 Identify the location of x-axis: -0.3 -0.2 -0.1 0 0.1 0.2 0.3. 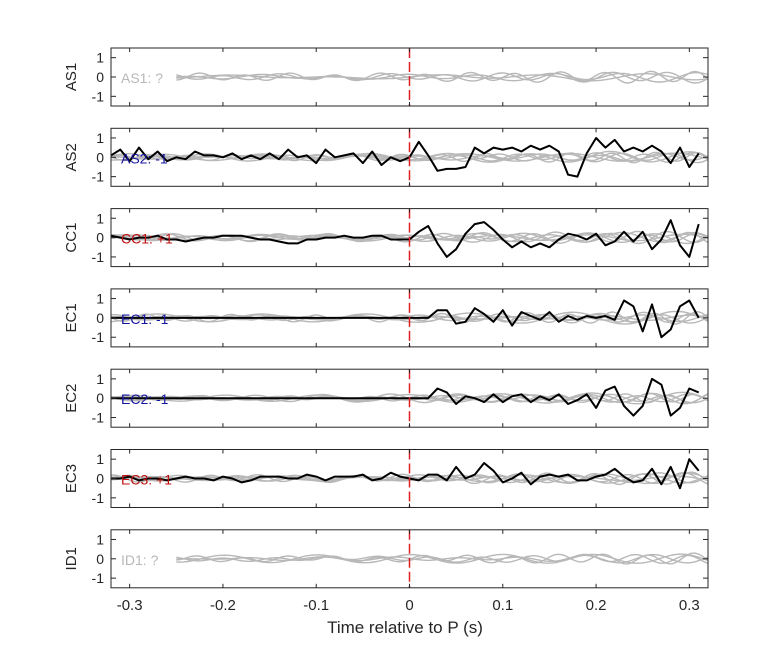
(408, 605).